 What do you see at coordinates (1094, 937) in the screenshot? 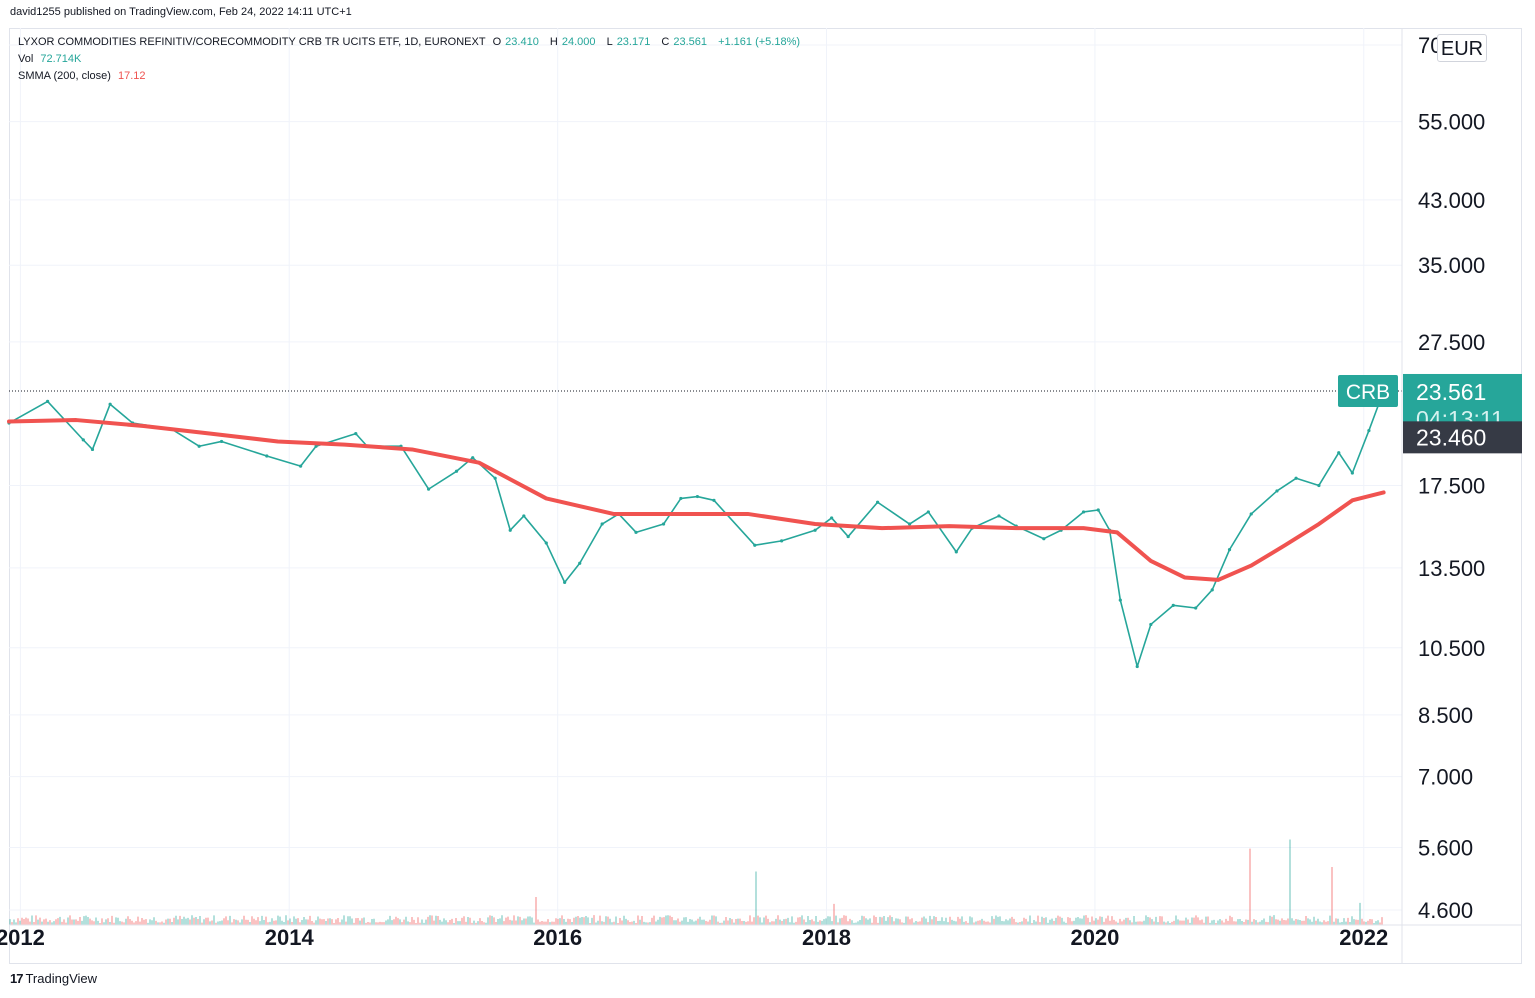
I see `x-tick-label: 2020` at bounding box center [1094, 937].